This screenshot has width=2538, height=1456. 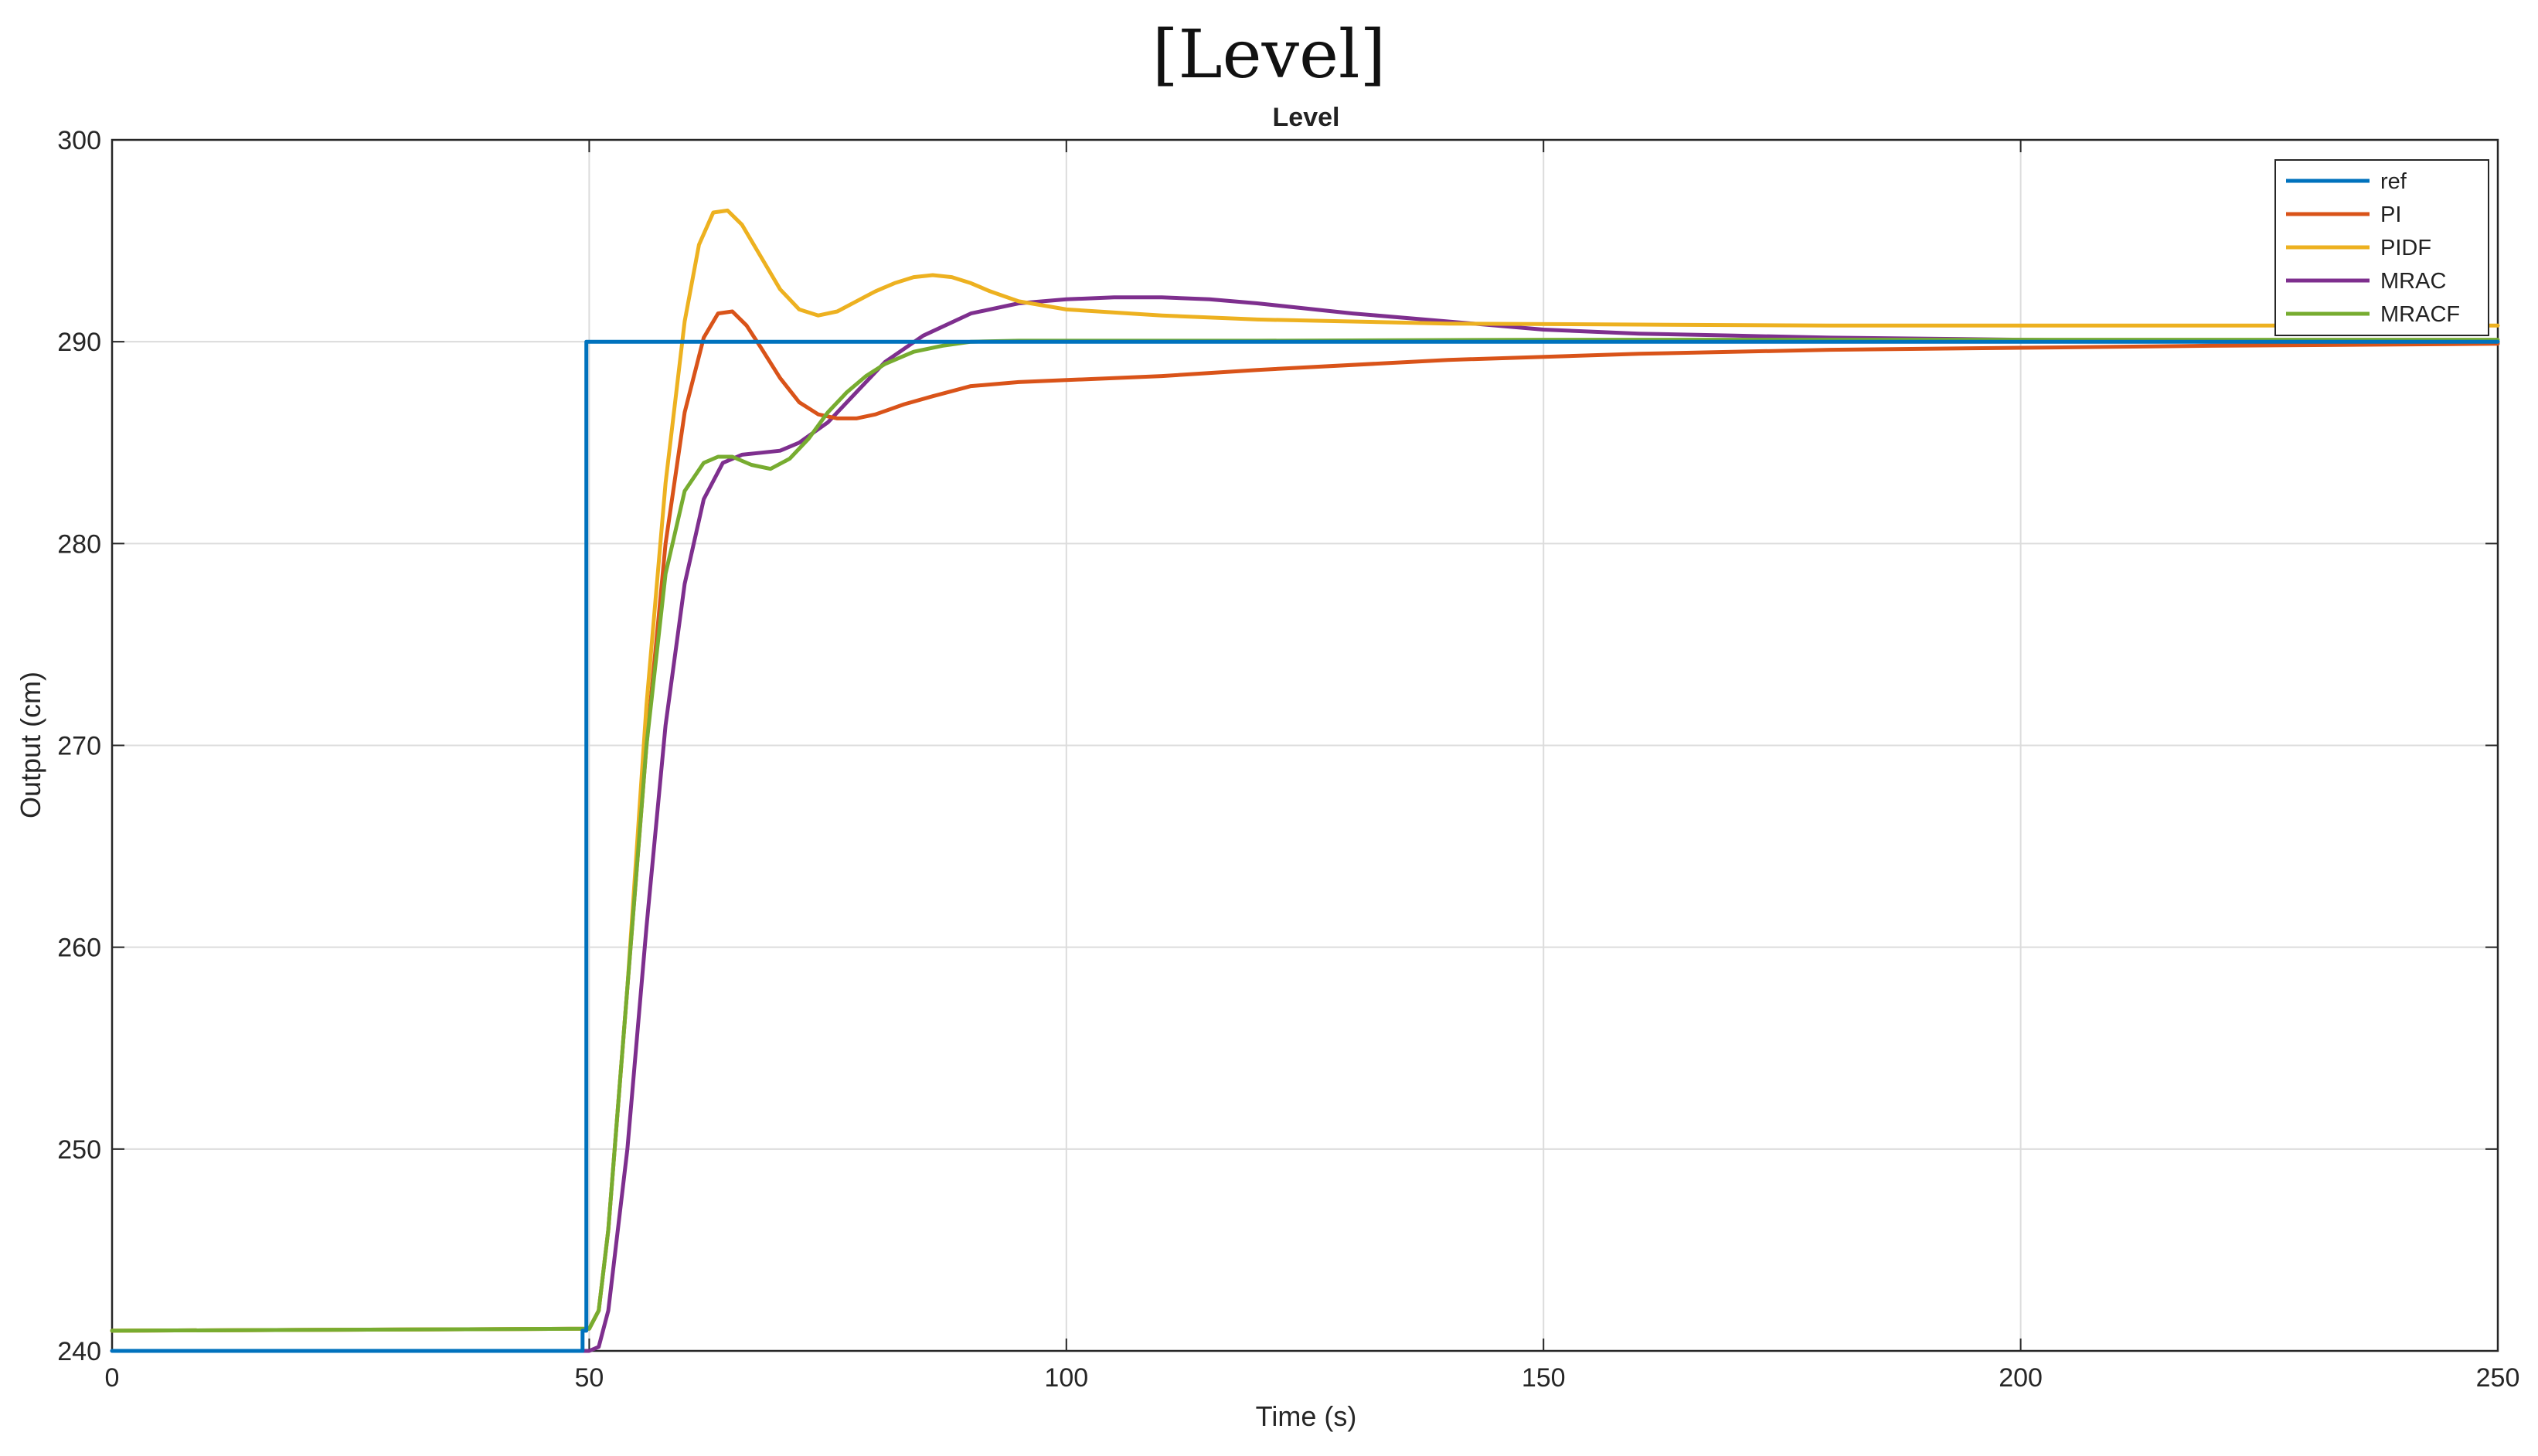 I want to click on x-tick-label: 150, so click(x=1544, y=1378).